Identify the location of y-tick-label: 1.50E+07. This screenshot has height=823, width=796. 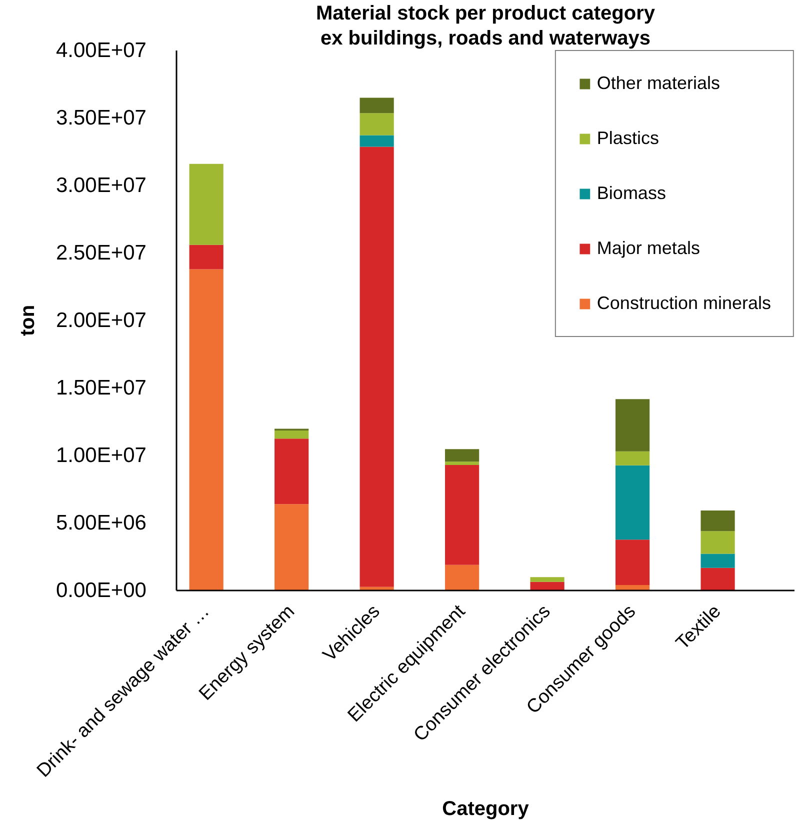
(101, 388).